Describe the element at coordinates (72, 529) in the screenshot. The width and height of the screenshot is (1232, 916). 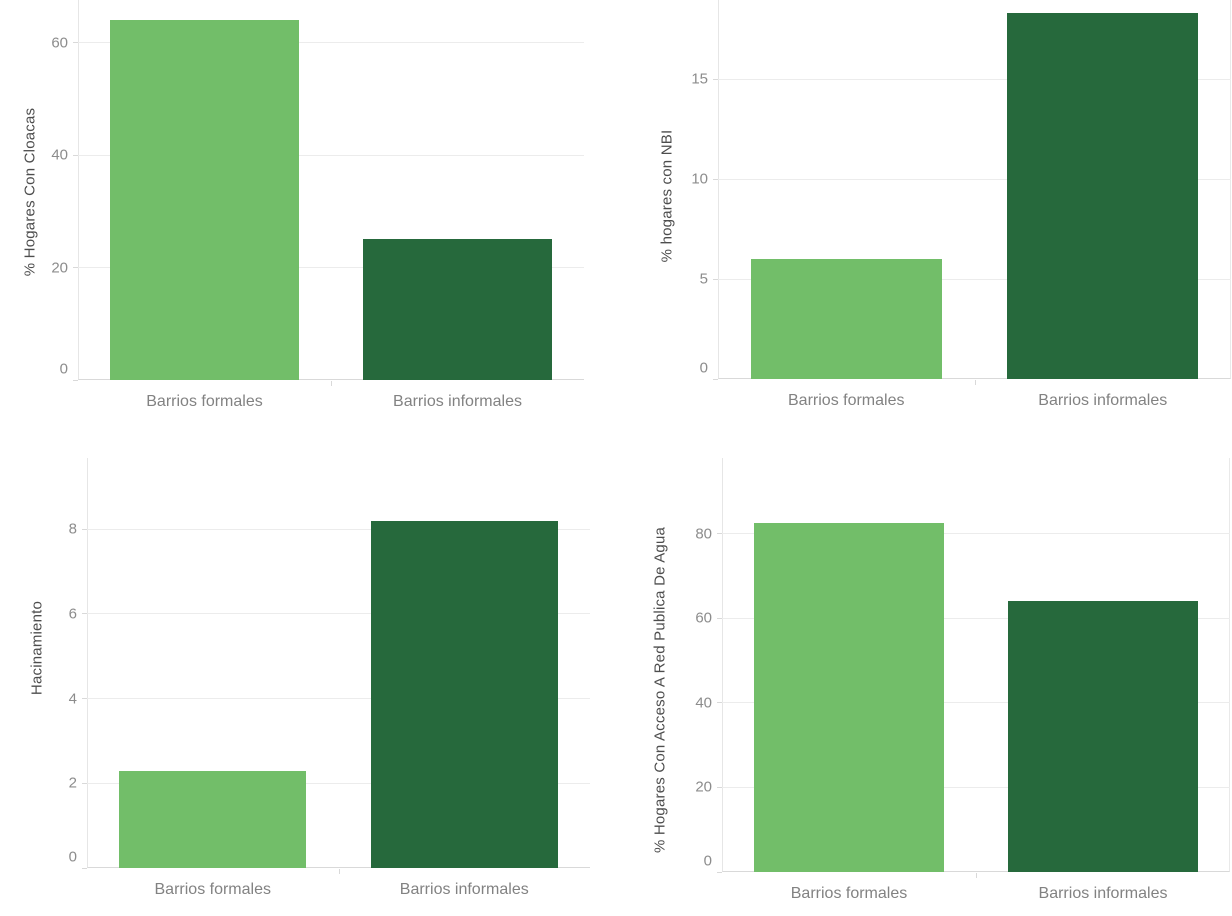
I see `y-tick-label-8: 8` at that location.